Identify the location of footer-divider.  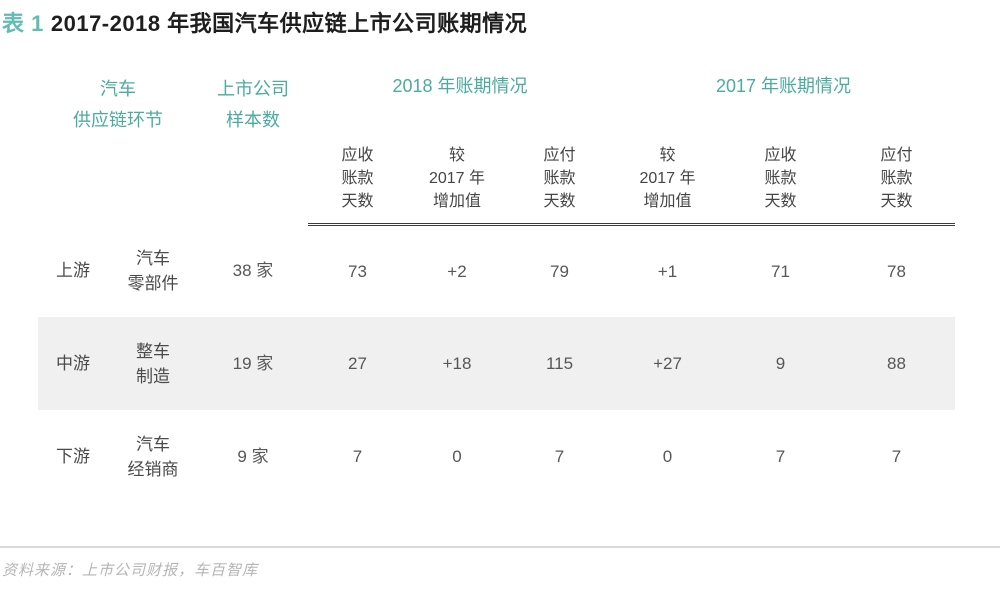
(500, 547).